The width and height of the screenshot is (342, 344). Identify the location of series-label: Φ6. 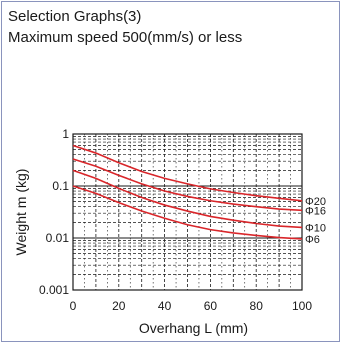
(312, 240).